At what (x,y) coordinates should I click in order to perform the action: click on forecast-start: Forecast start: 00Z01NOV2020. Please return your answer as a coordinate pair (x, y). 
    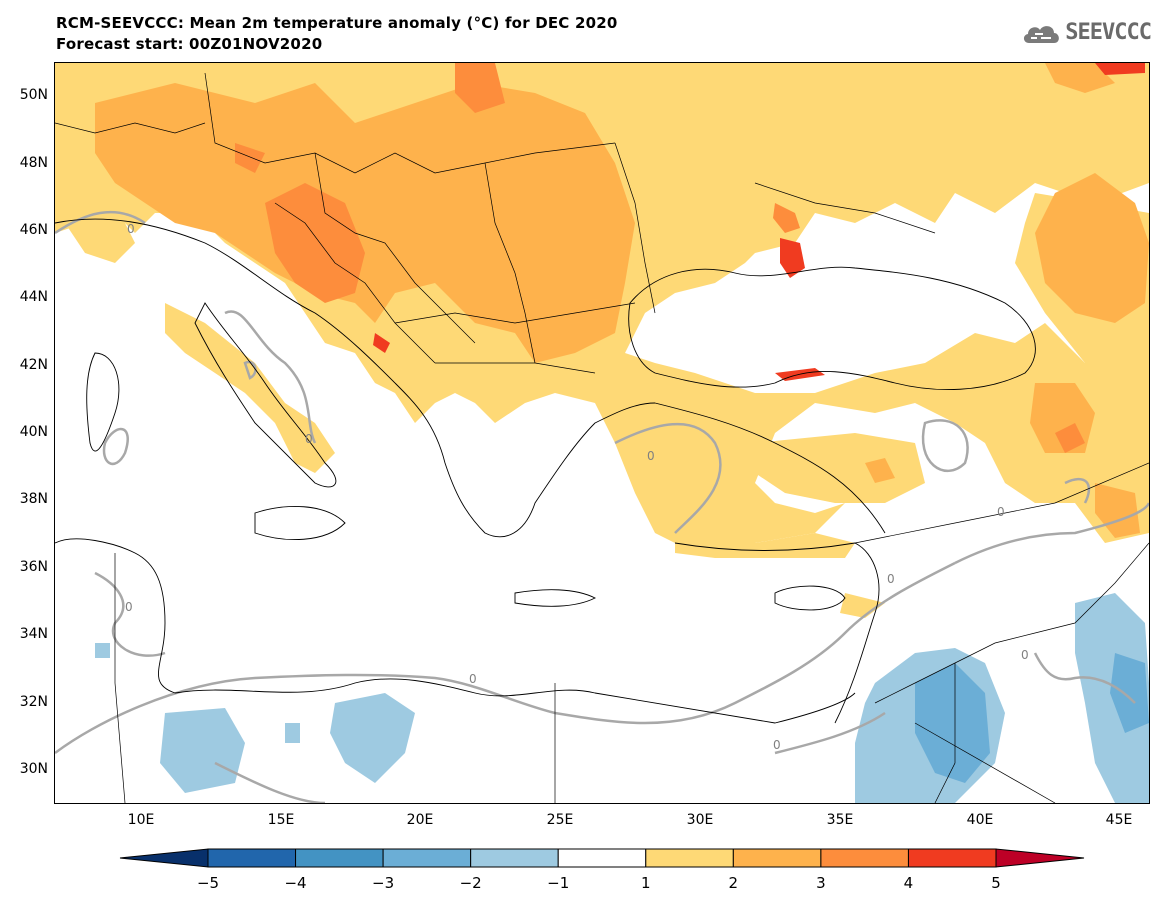
    Looking at the image, I should click on (189, 44).